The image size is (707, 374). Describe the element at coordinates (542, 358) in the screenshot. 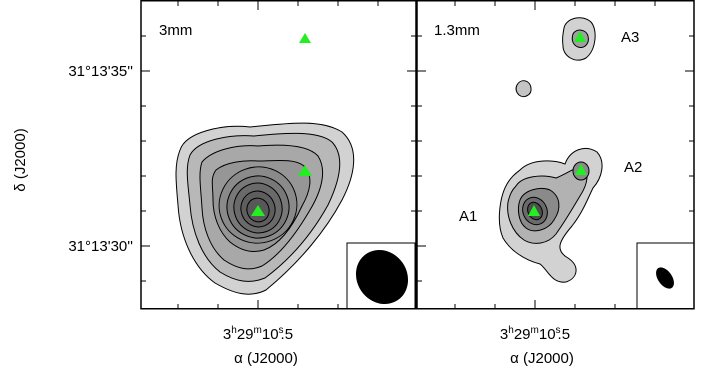

I see `x-axis-label-right: α (J2000)` at that location.